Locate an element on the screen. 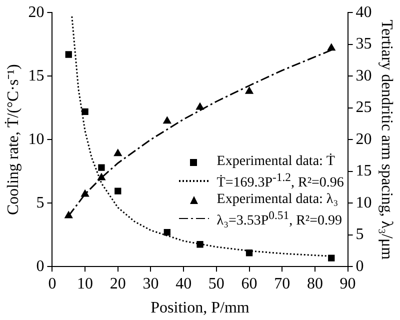 This screenshot has height=320, width=400. y2-tick-label: 5 is located at coordinates (360, 235).